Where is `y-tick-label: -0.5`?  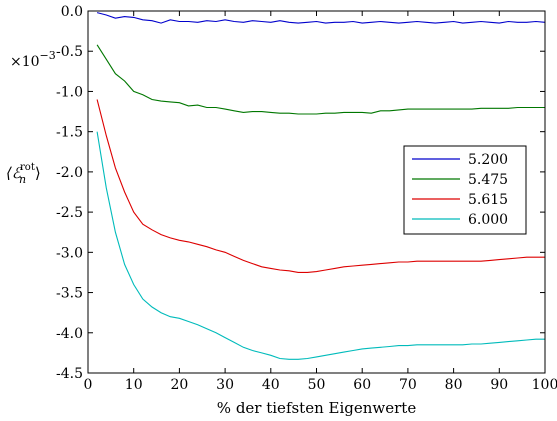 y-tick-label: -0.5 is located at coordinates (69, 52).